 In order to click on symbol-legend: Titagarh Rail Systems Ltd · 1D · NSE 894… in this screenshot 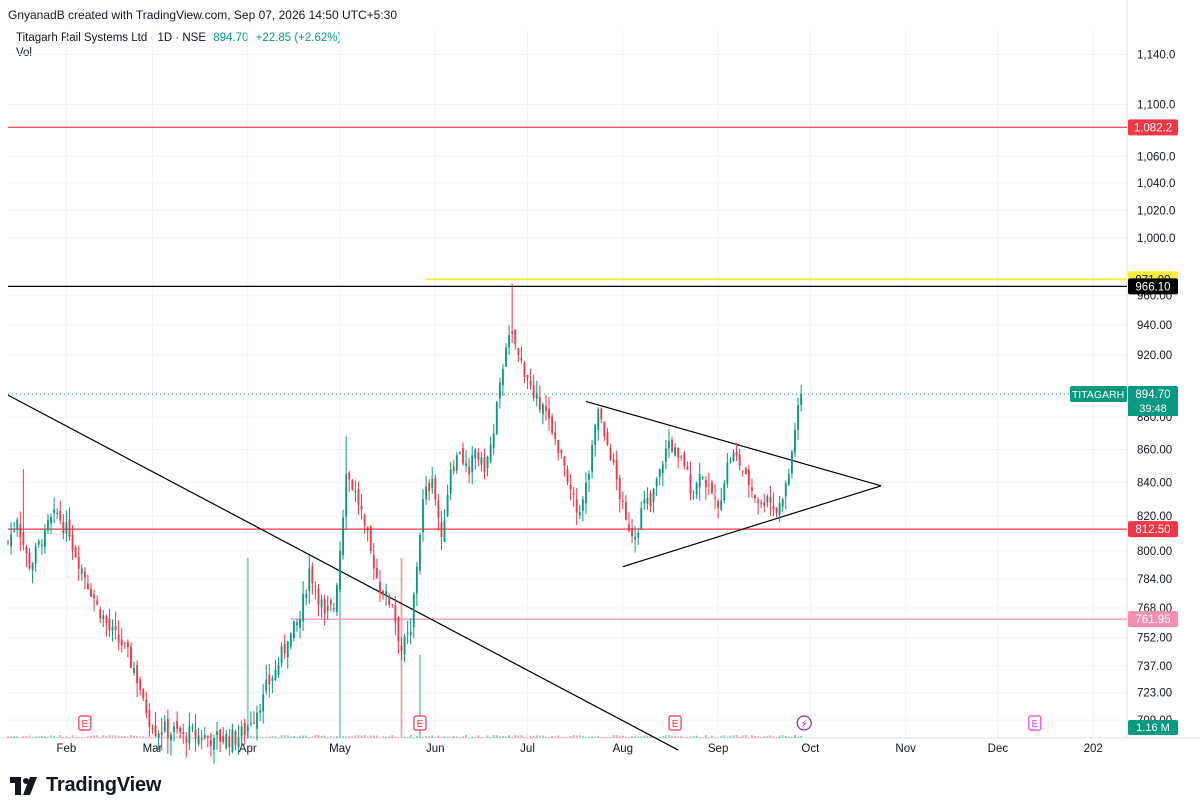, I will do `click(178, 38)`.